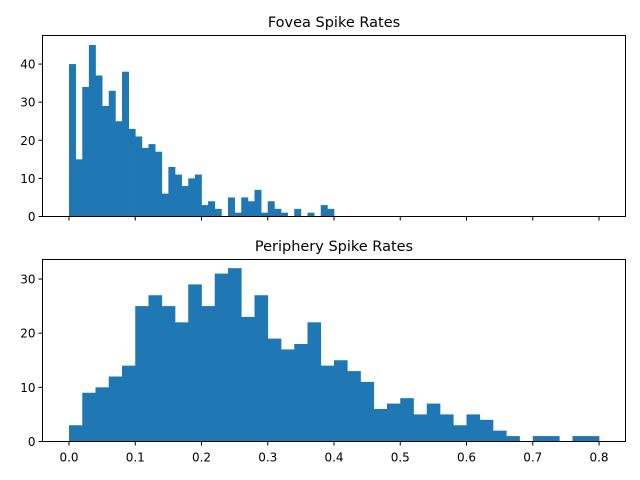 This screenshot has height=480, width=640. I want to click on periphery-x-tick-label: 0.0, so click(68, 458).